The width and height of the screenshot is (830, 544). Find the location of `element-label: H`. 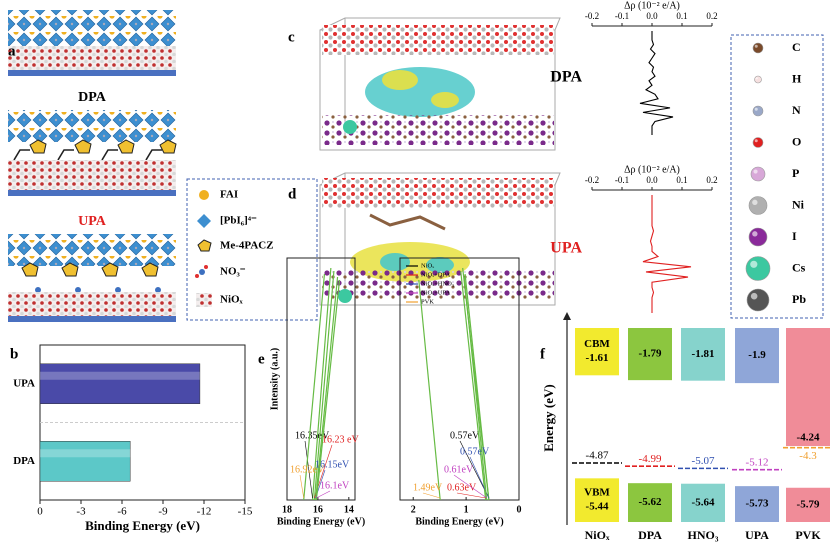

element-label: H is located at coordinates (797, 78).